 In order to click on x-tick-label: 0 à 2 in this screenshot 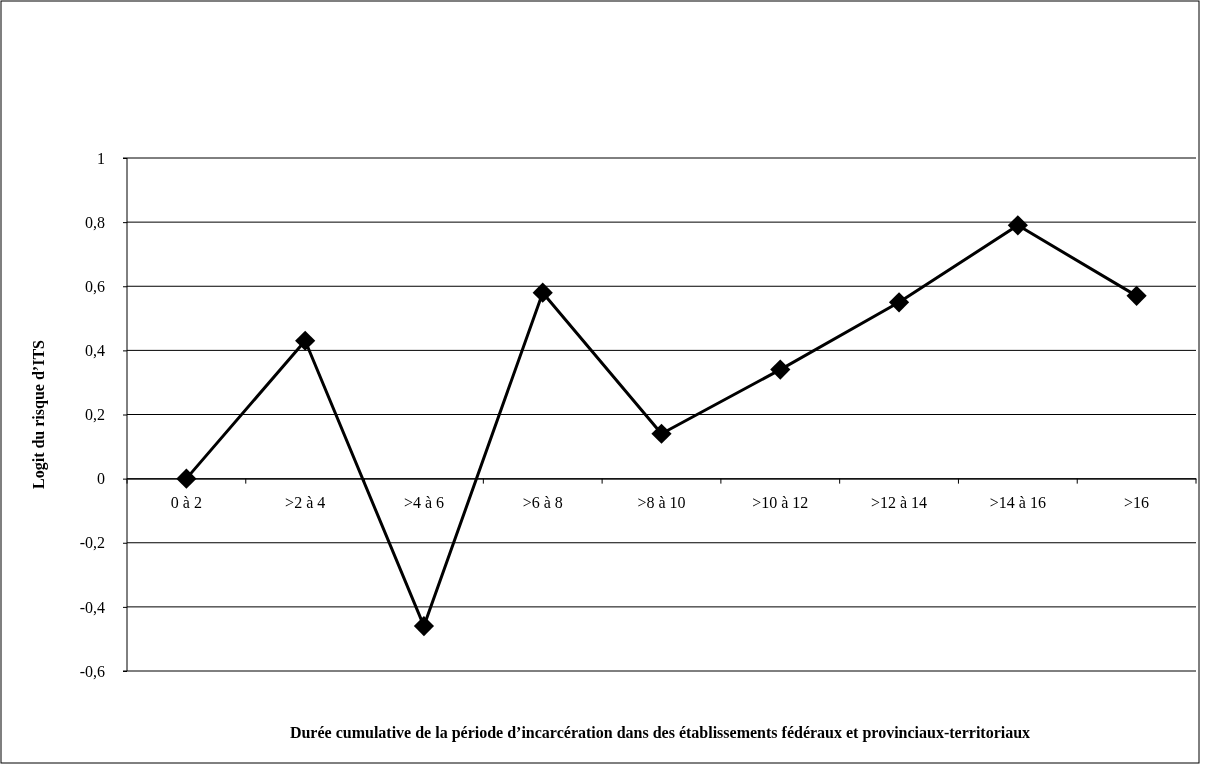, I will do `click(186, 502)`.